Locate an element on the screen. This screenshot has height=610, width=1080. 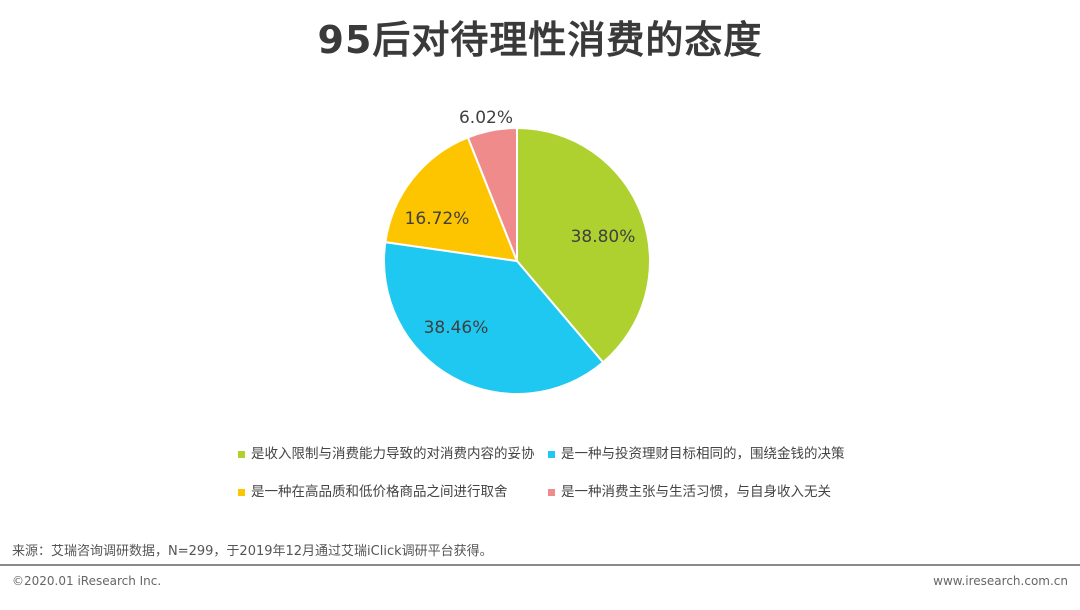
legend-label-1: 是收入限制与消费能力导致的对消费内容的妥协 is located at coordinates (393, 454).